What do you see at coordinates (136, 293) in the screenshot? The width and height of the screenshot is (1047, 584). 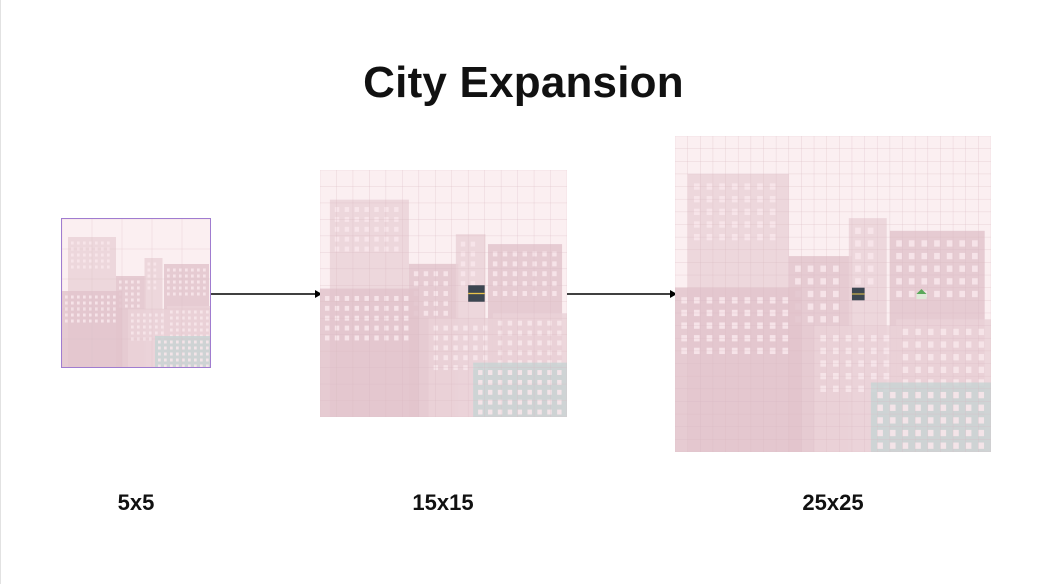 I see `city-grid-5x5` at bounding box center [136, 293].